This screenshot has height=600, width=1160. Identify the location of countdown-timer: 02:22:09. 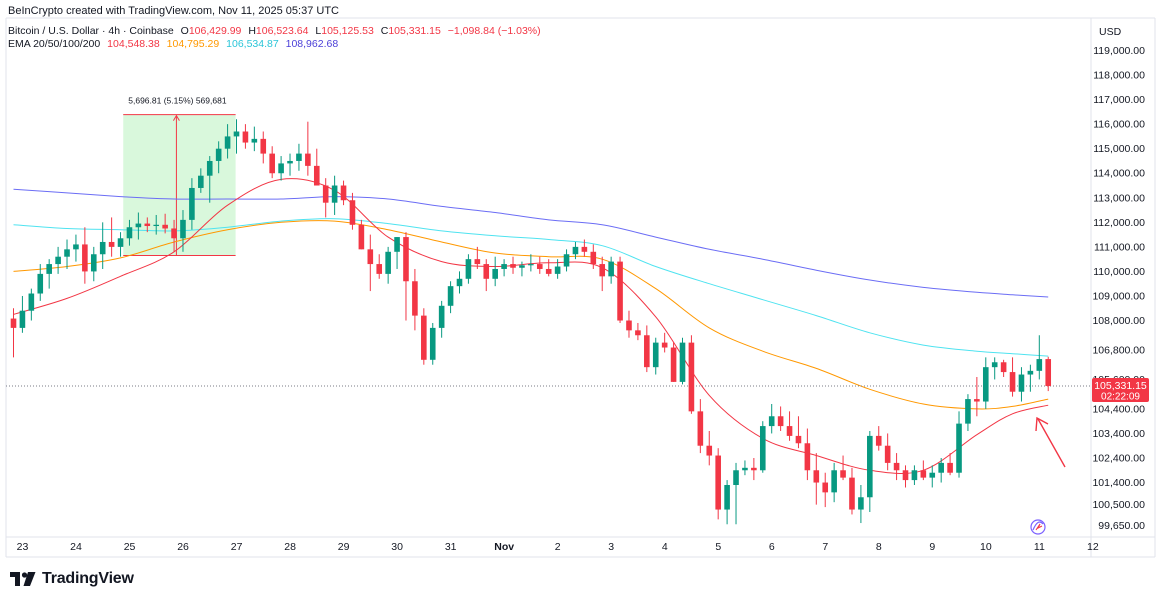
(1120, 397).